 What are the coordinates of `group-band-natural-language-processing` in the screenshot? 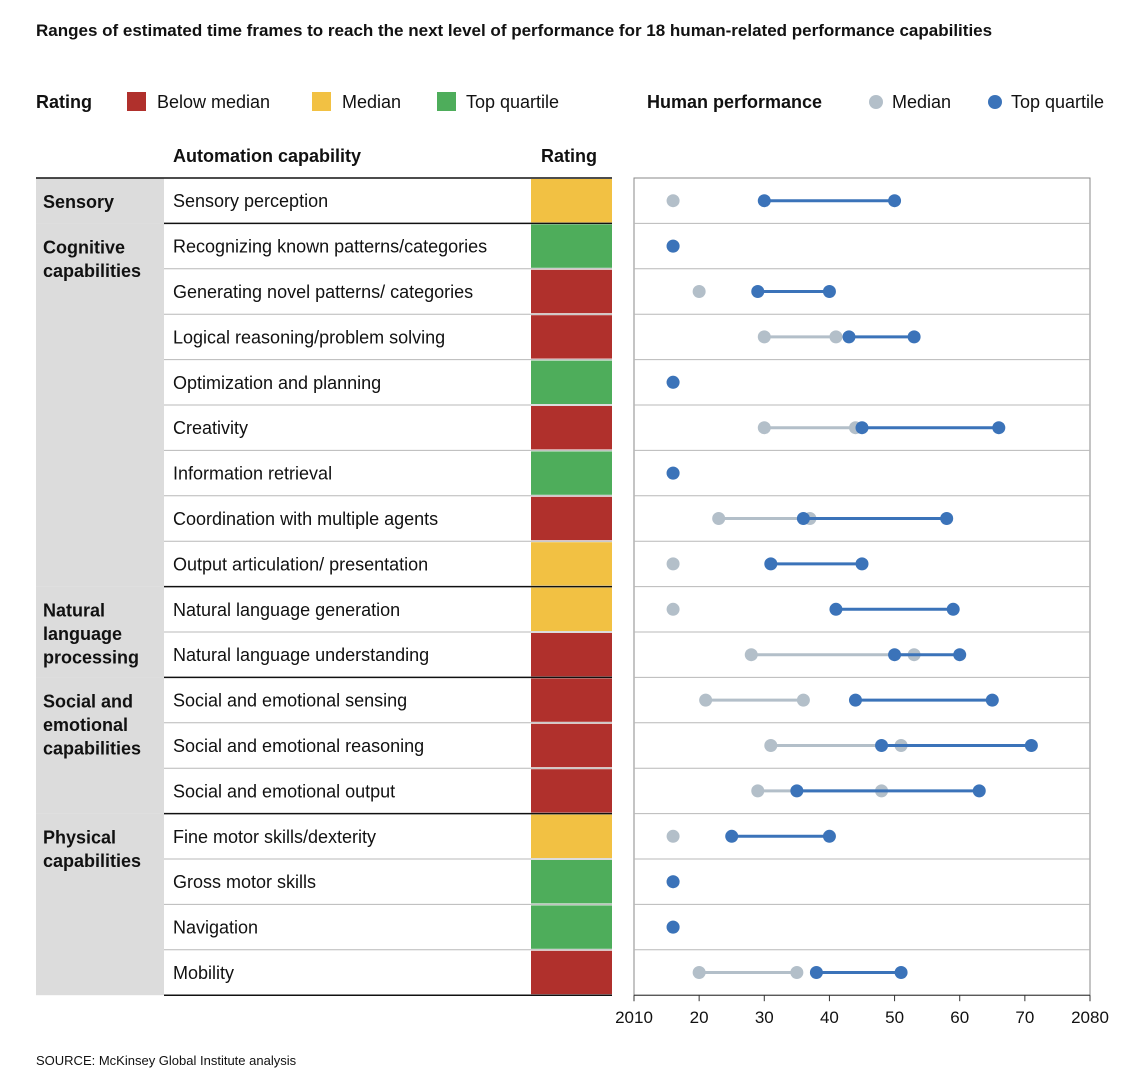 It's located at (100, 632).